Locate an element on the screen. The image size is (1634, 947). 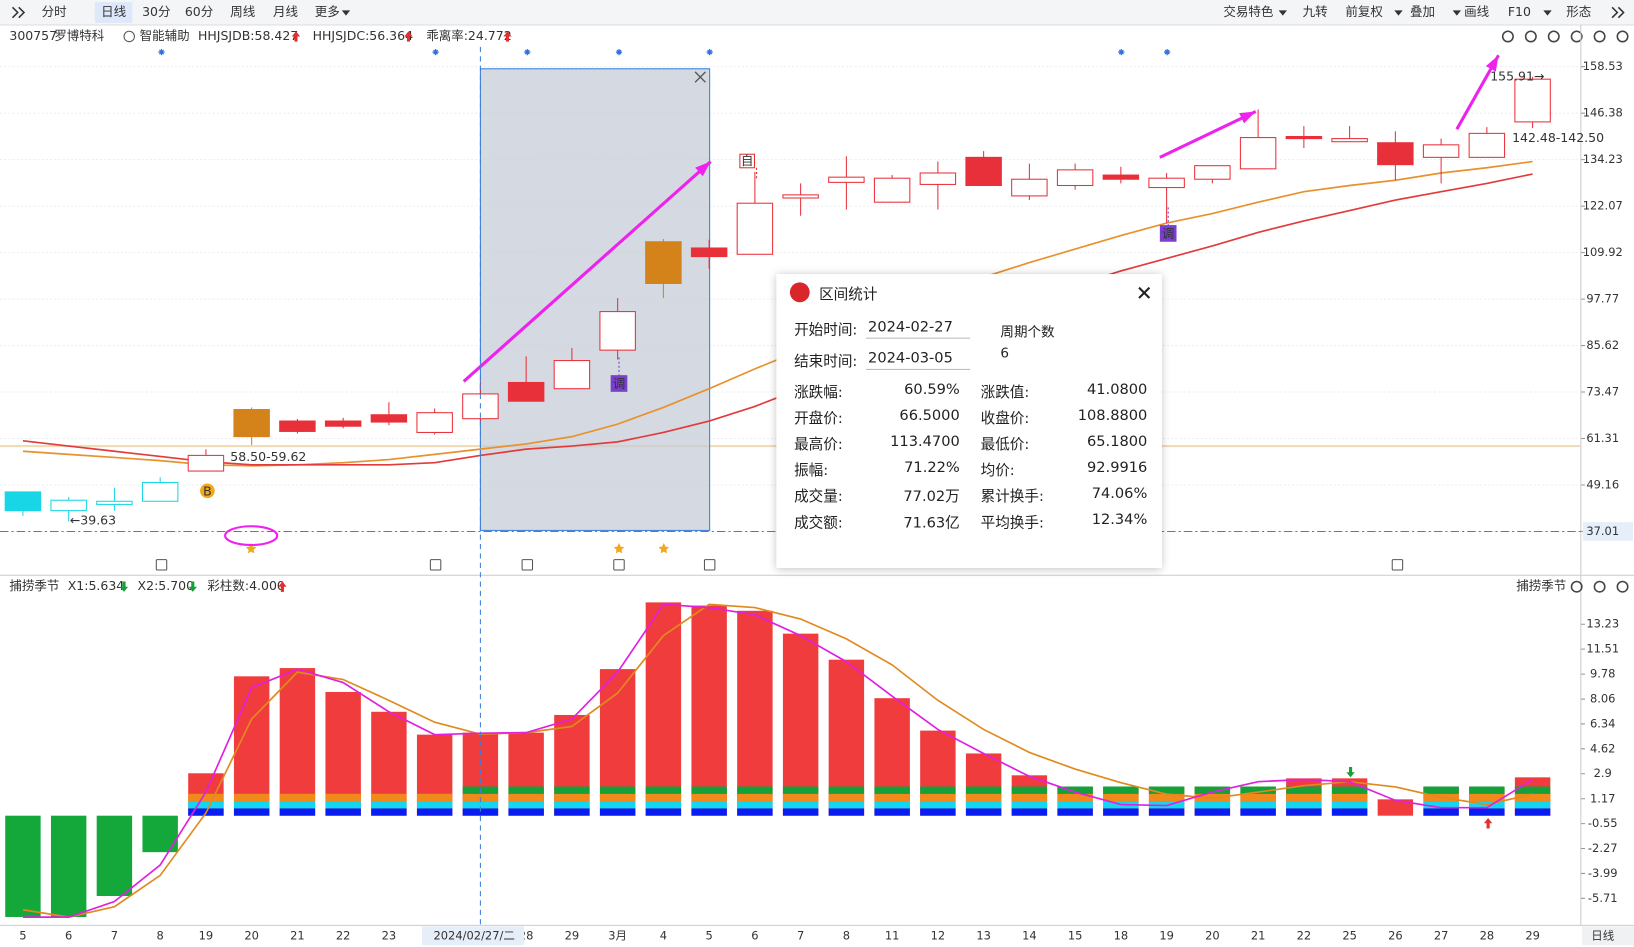
stat-value: 113.4700 is located at coordinates (925, 442).